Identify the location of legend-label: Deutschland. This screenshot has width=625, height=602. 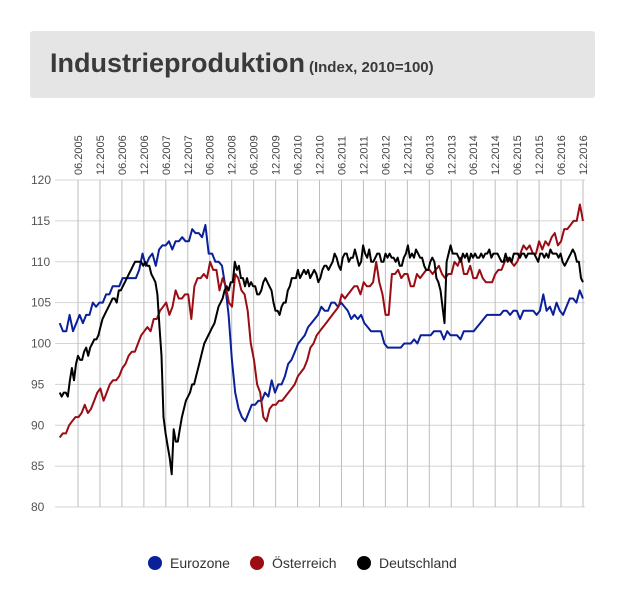
(418, 563).